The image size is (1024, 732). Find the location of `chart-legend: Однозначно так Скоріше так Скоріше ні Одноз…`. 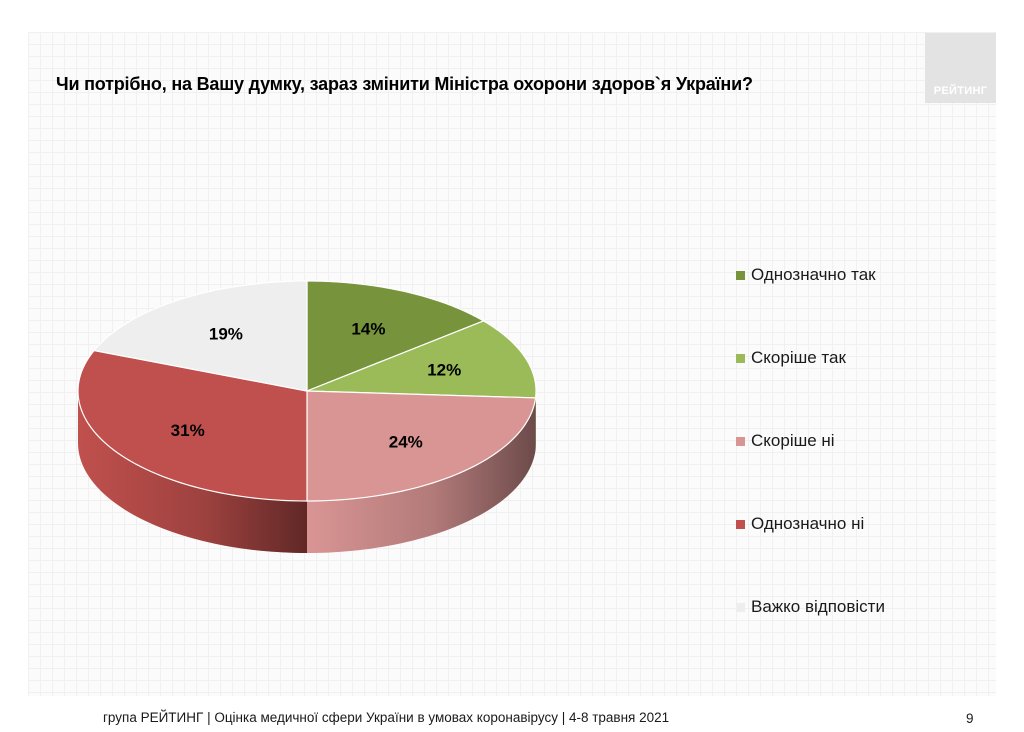

chart-legend: Однозначно так Скоріше так Скоріше ні Одноз… is located at coordinates (810, 471).